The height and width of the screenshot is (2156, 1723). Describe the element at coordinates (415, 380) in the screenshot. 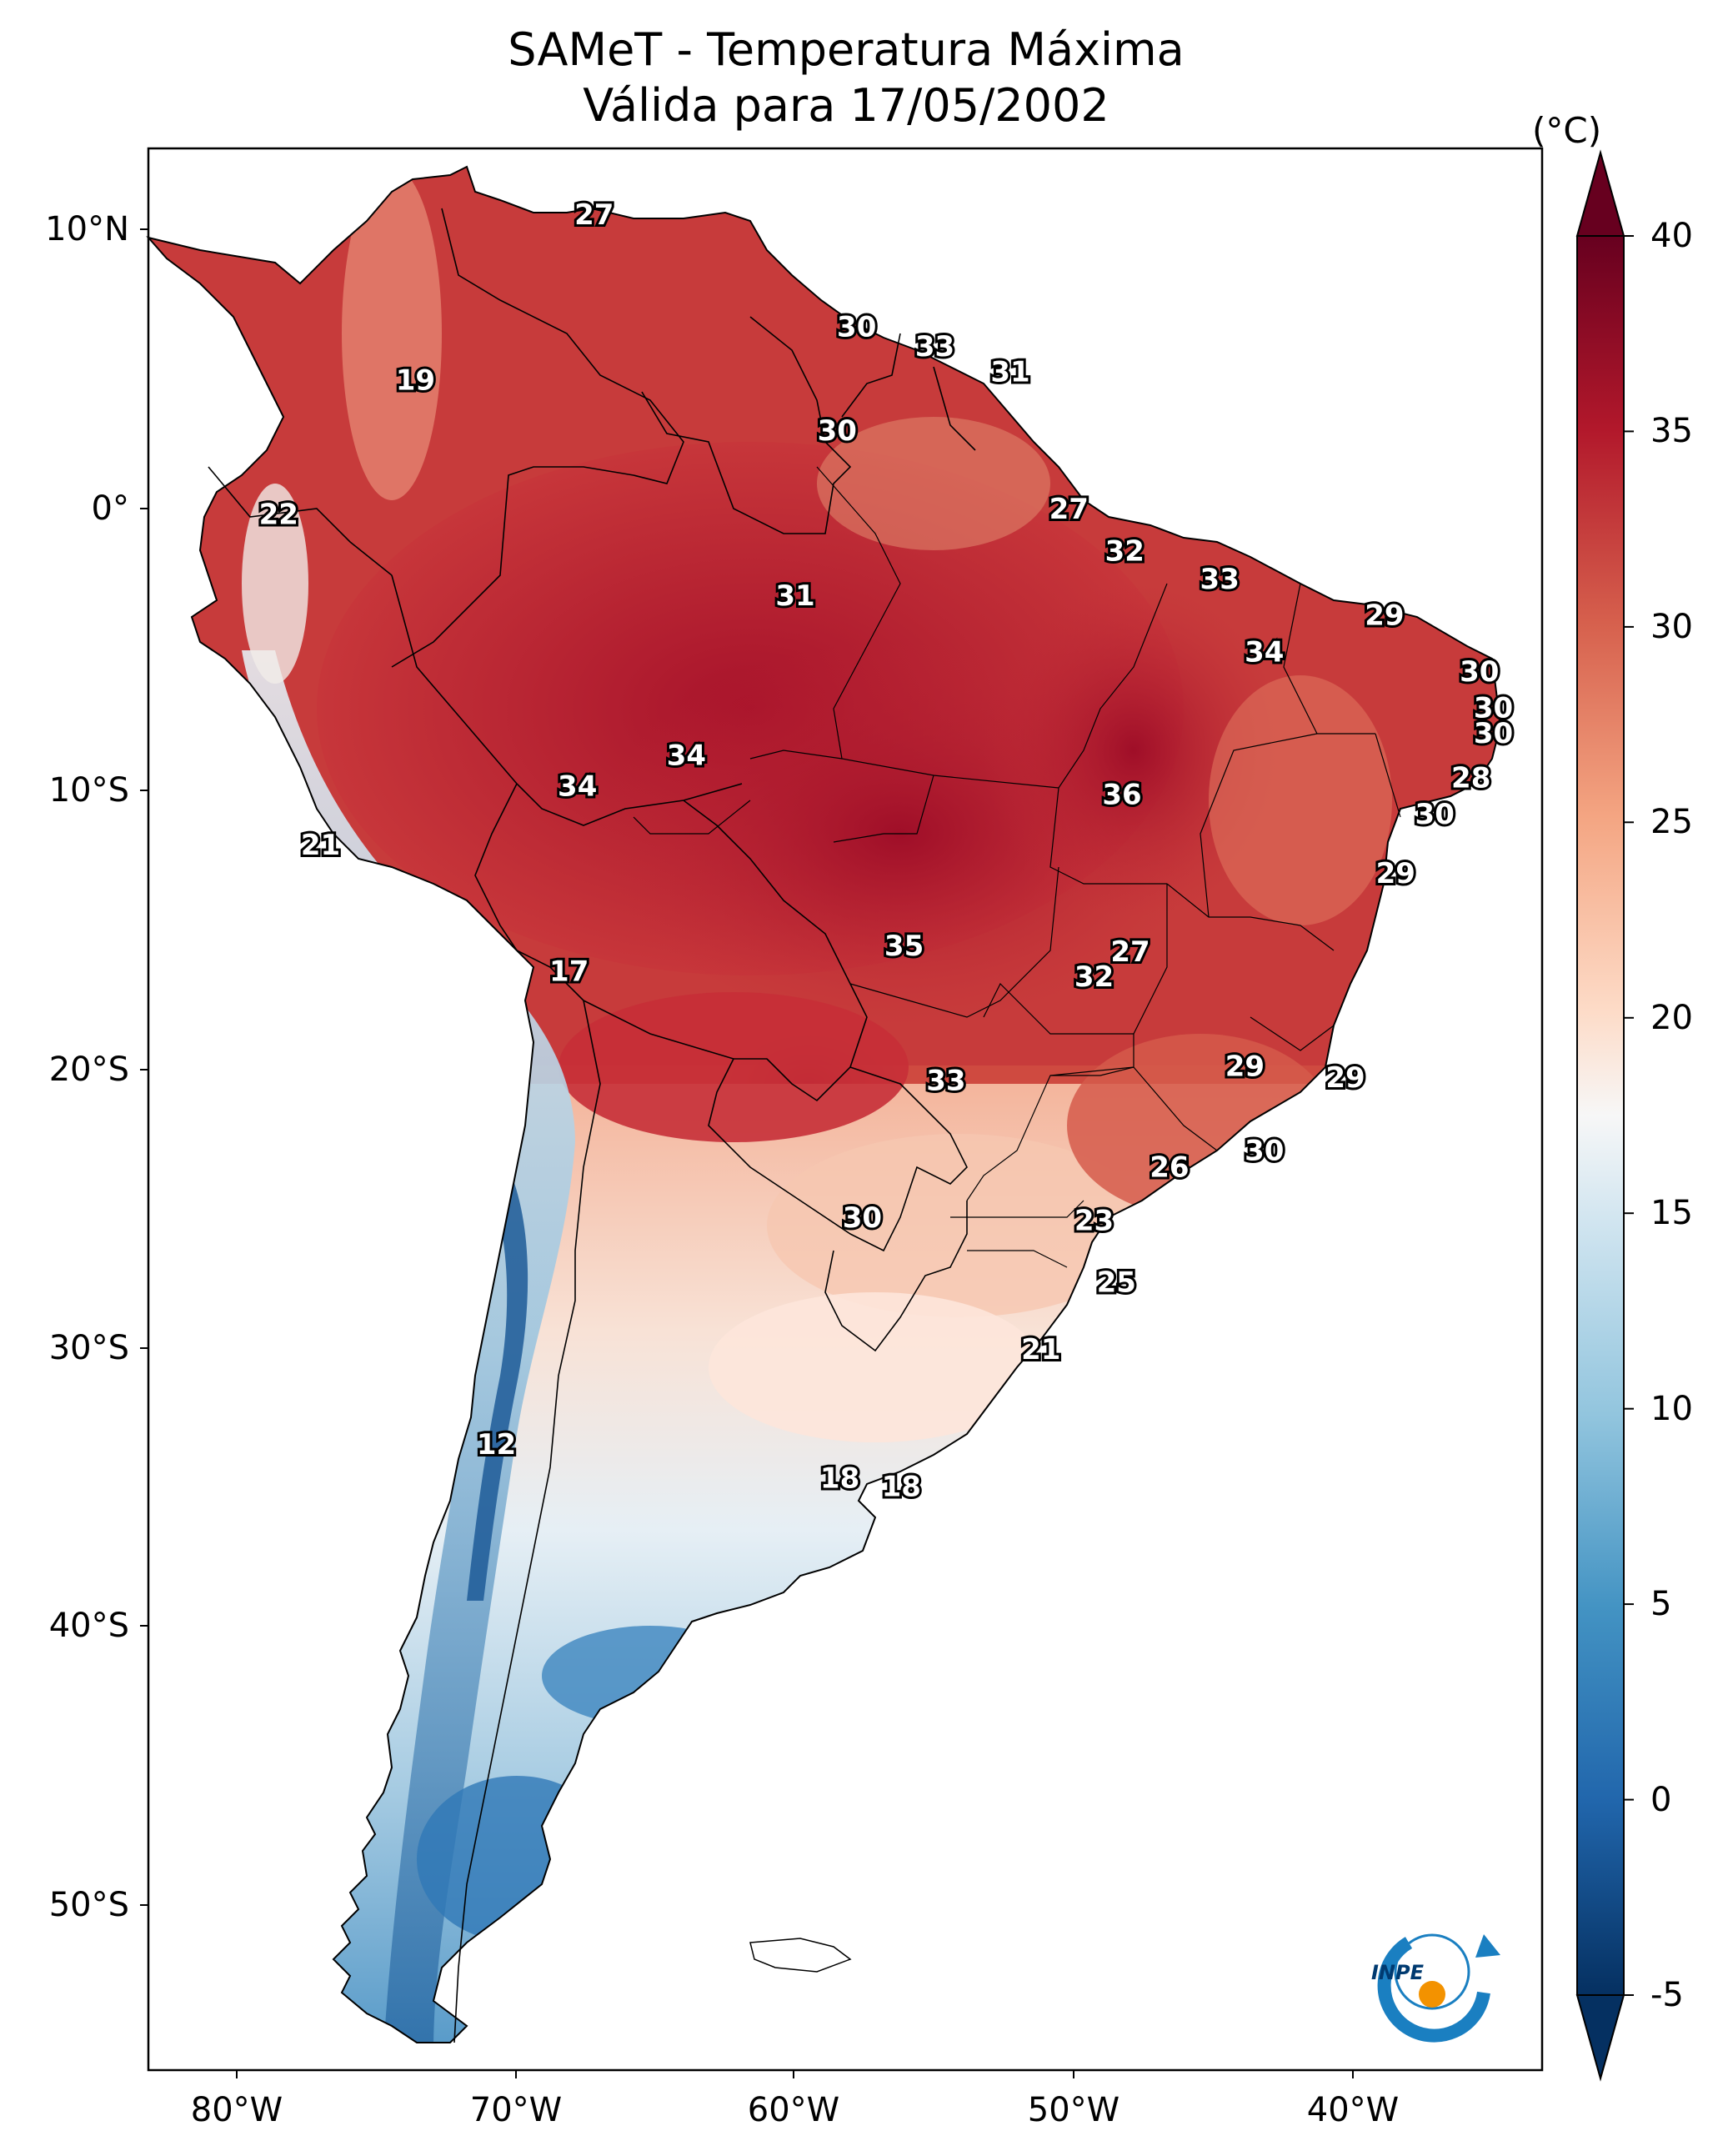

I see `temperature-value-label: 19` at that location.